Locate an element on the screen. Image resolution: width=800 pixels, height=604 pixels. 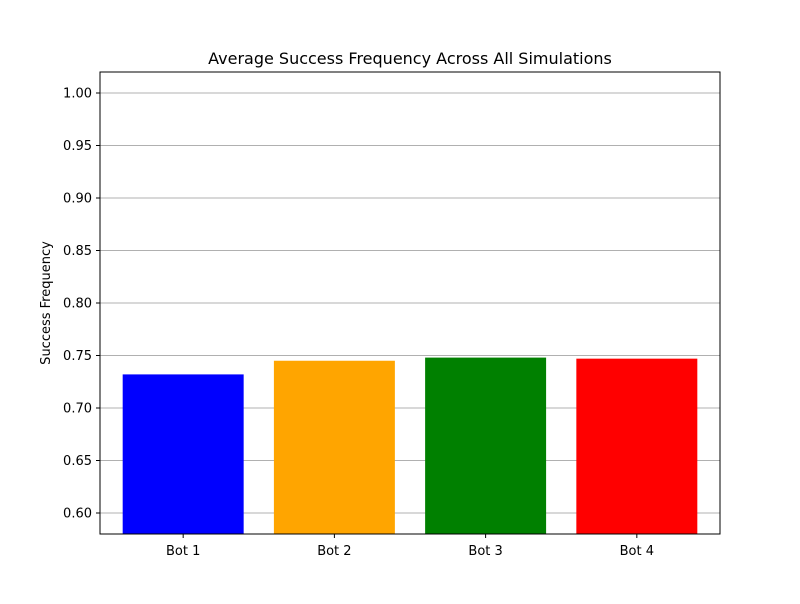
x-tick-label: Bot 4 is located at coordinates (637, 551).